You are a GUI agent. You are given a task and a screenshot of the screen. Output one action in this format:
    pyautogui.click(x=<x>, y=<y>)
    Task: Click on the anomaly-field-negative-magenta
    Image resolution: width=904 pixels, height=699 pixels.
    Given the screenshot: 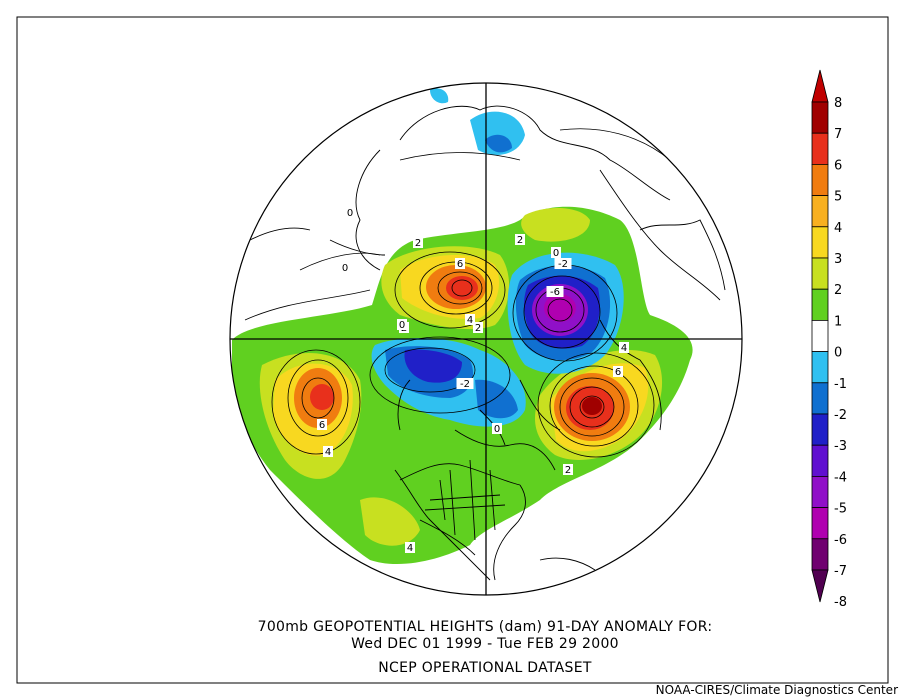 What is the action you would take?
    pyautogui.click(x=560, y=308)
    